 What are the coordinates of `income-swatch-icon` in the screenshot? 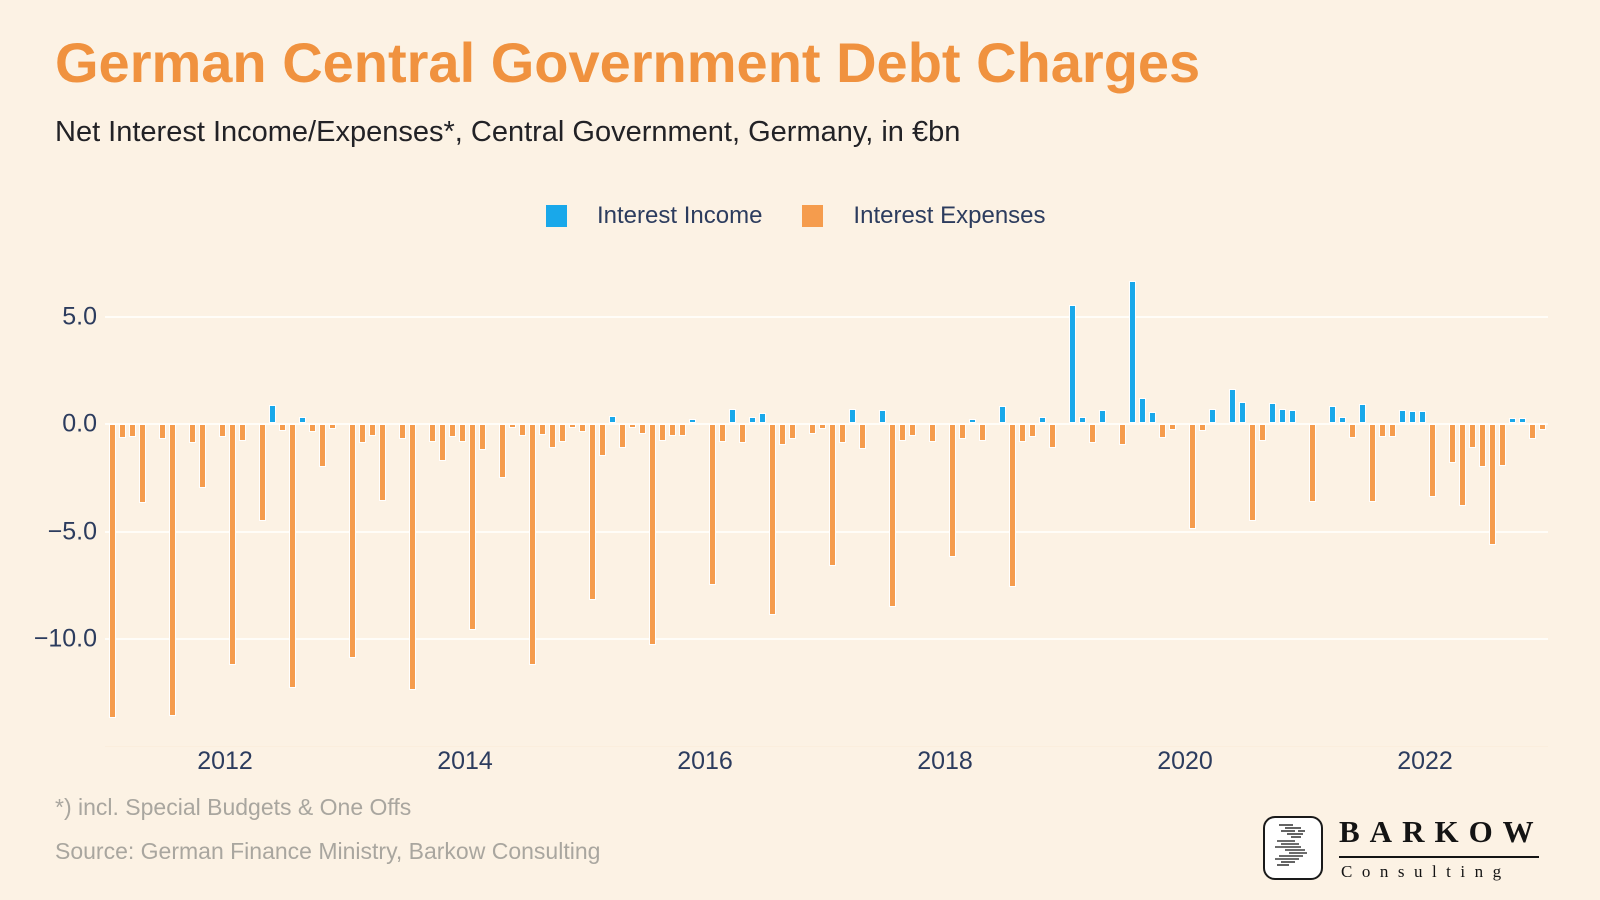 It's located at (556, 216).